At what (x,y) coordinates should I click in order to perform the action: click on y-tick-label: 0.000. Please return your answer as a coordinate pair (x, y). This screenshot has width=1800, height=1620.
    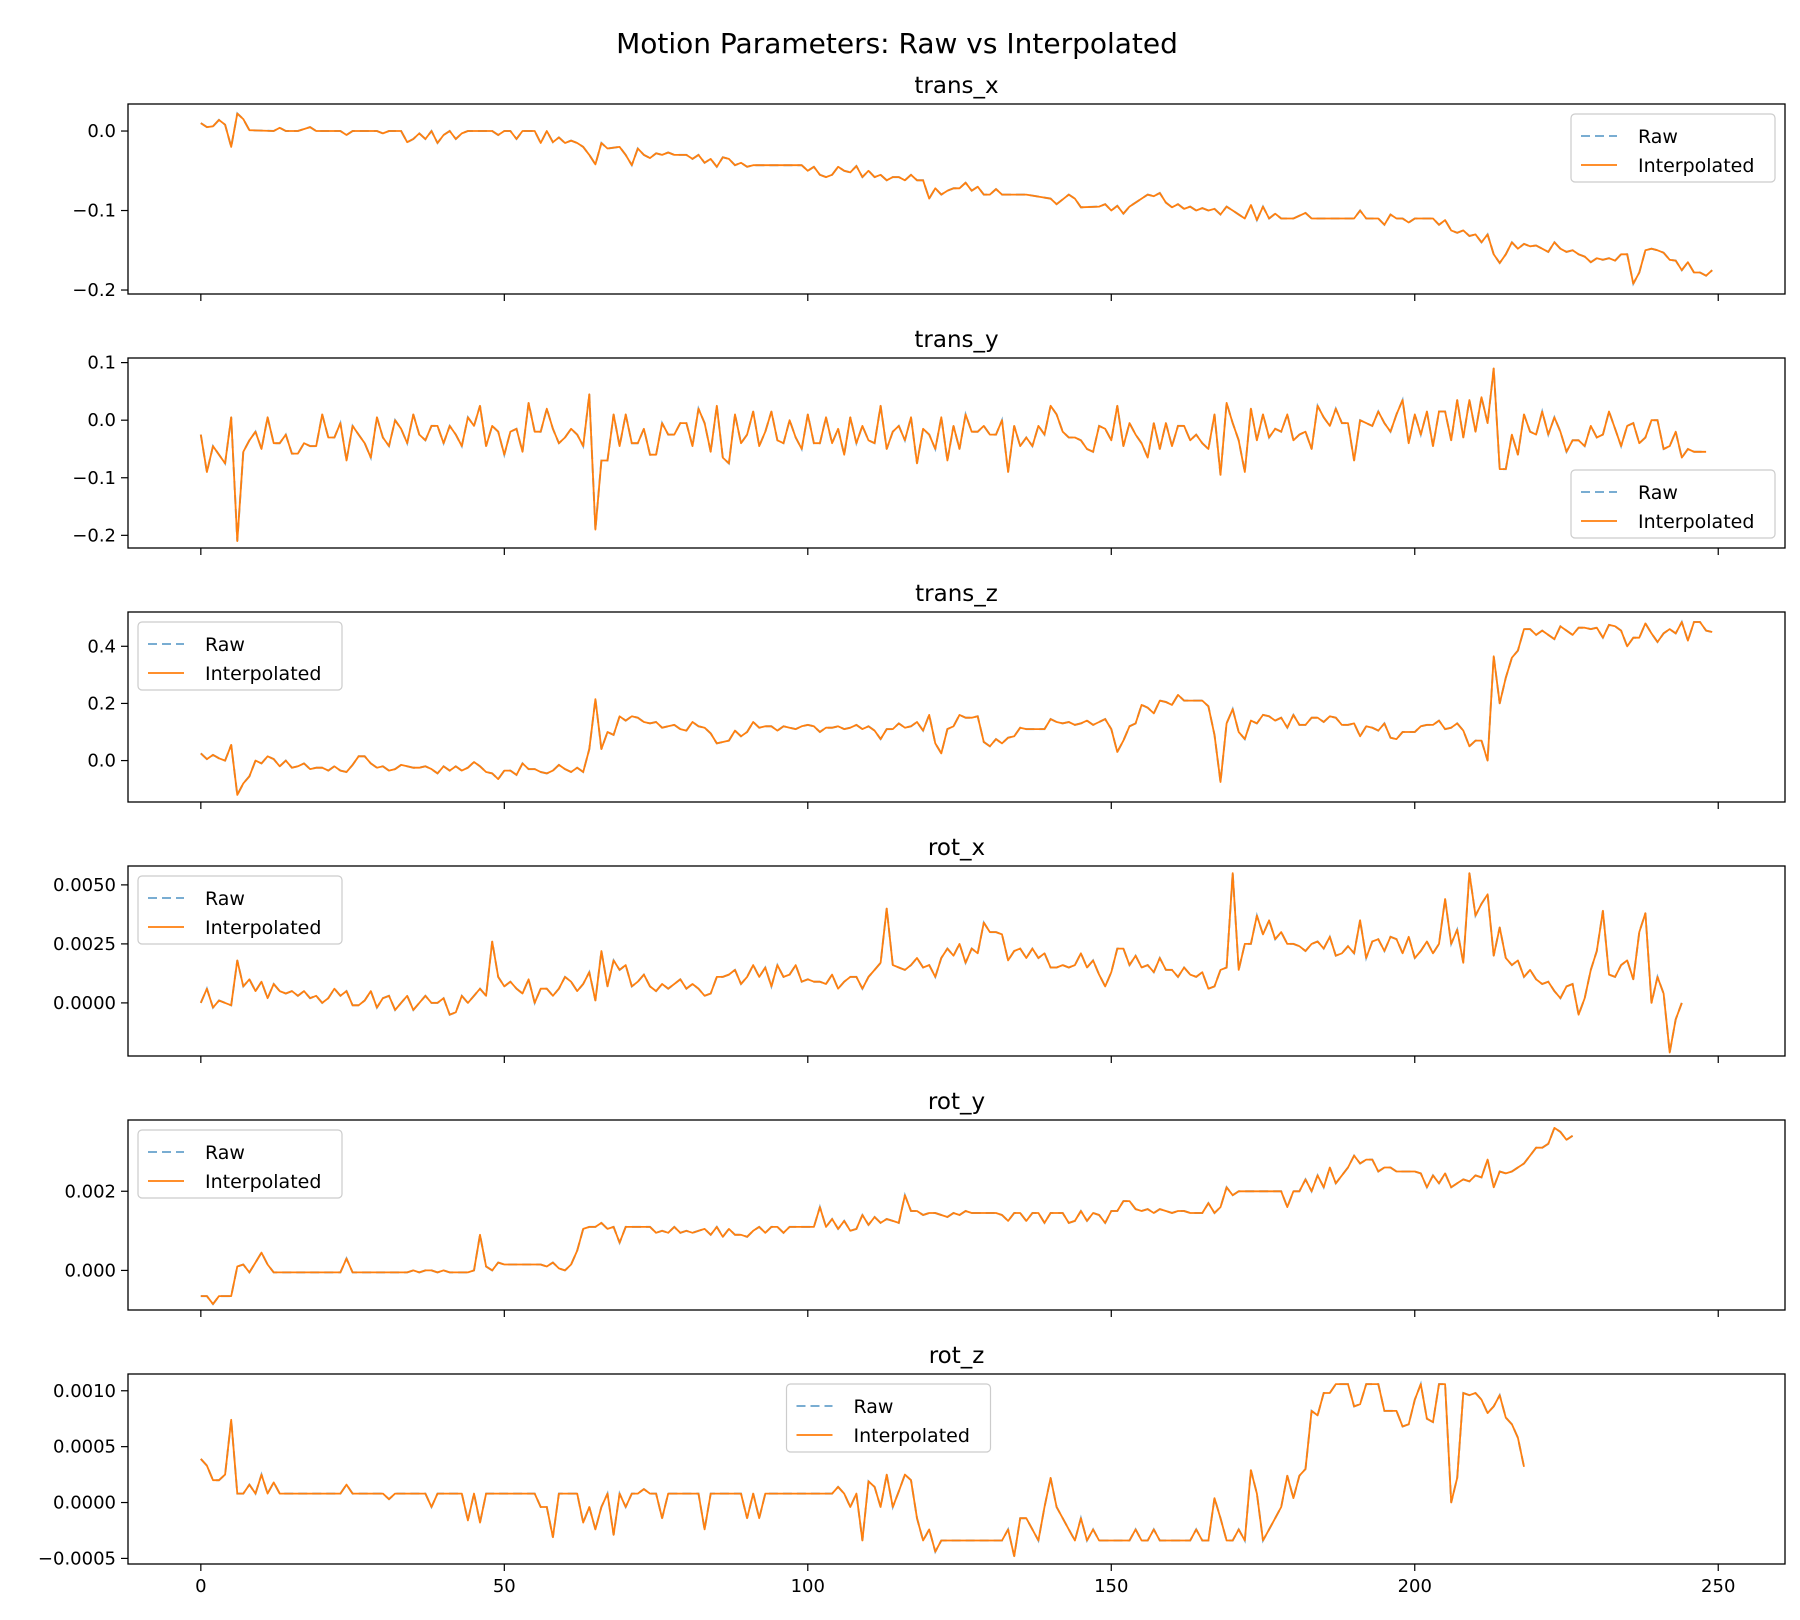
    Looking at the image, I should click on (90, 1270).